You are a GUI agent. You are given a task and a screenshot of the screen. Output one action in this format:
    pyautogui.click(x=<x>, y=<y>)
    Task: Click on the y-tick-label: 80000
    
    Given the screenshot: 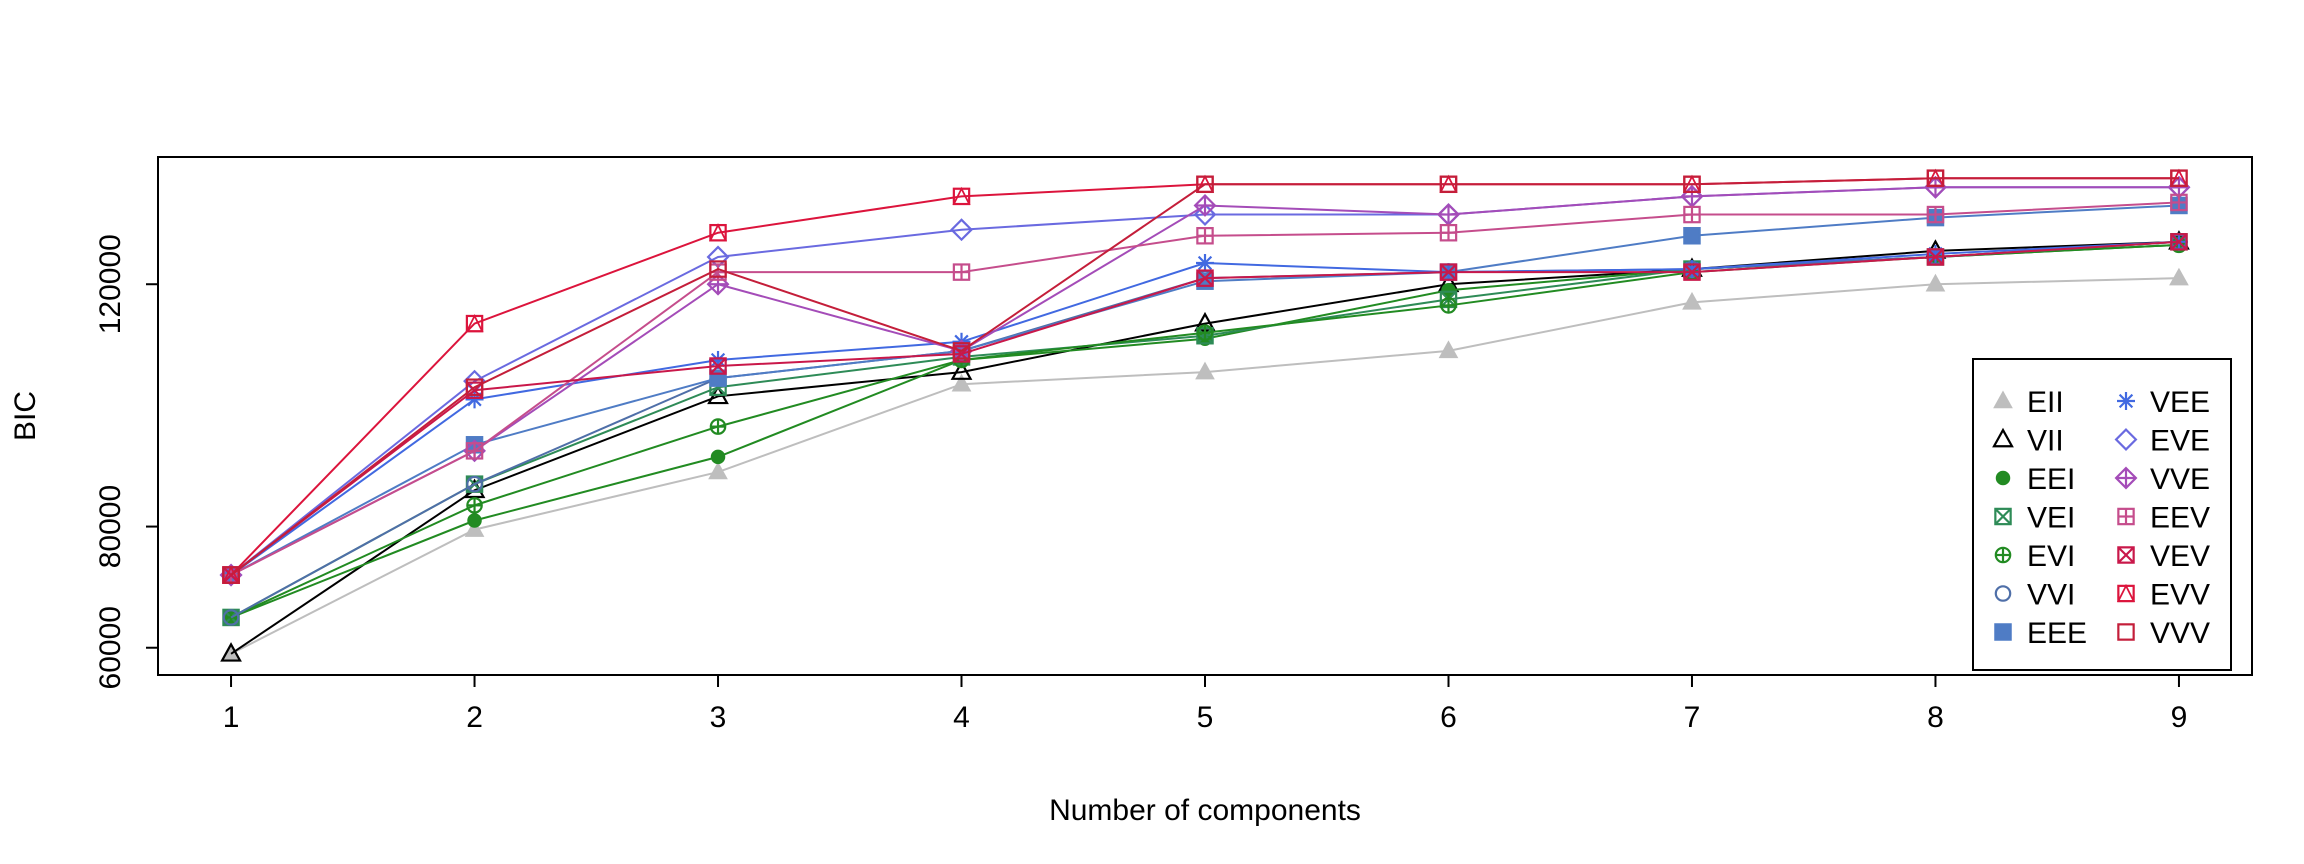 What is the action you would take?
    pyautogui.click(x=110, y=526)
    